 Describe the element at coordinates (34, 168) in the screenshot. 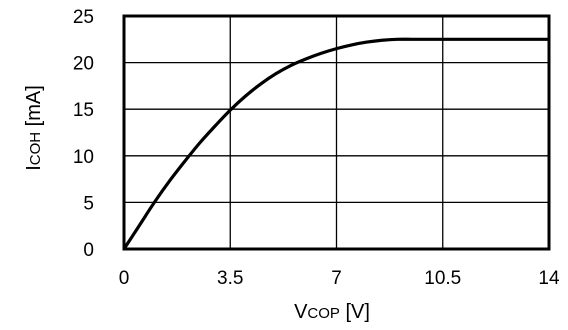

I see `y-axis-label-main: I` at that location.